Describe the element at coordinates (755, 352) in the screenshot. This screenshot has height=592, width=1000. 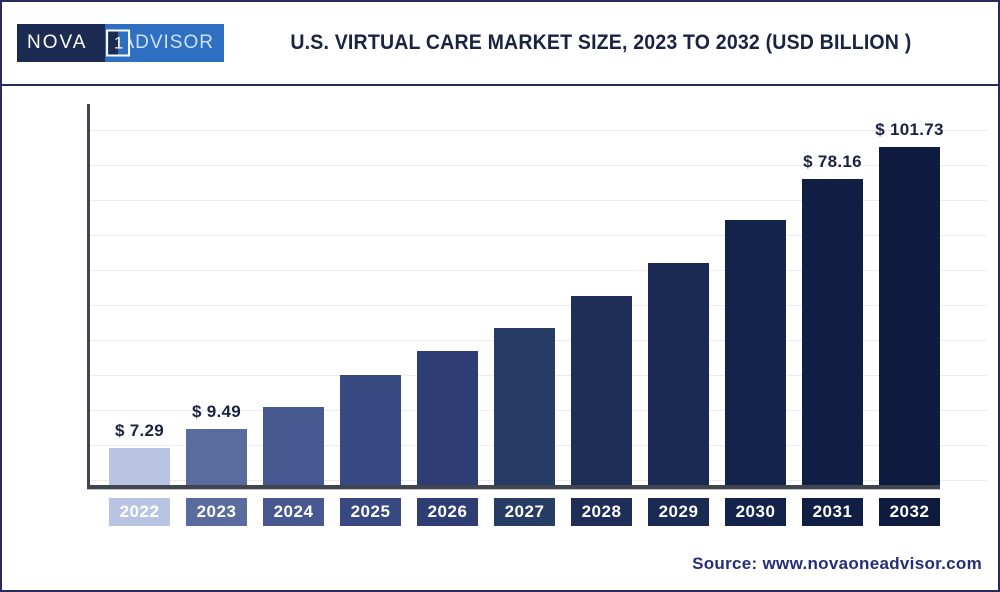
I see `bar-2030` at that location.